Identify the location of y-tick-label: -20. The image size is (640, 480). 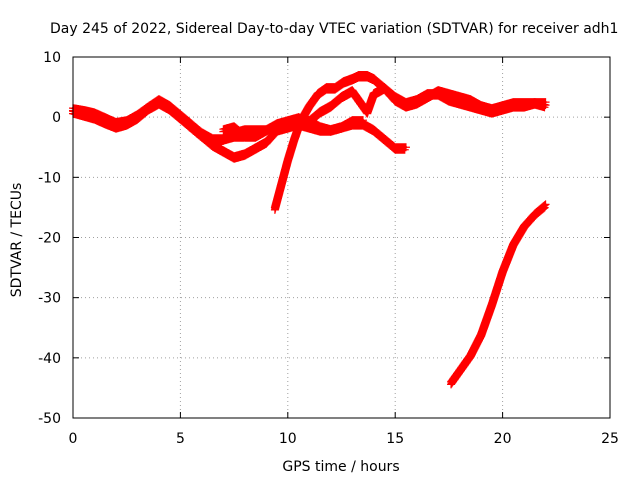
(49, 239).